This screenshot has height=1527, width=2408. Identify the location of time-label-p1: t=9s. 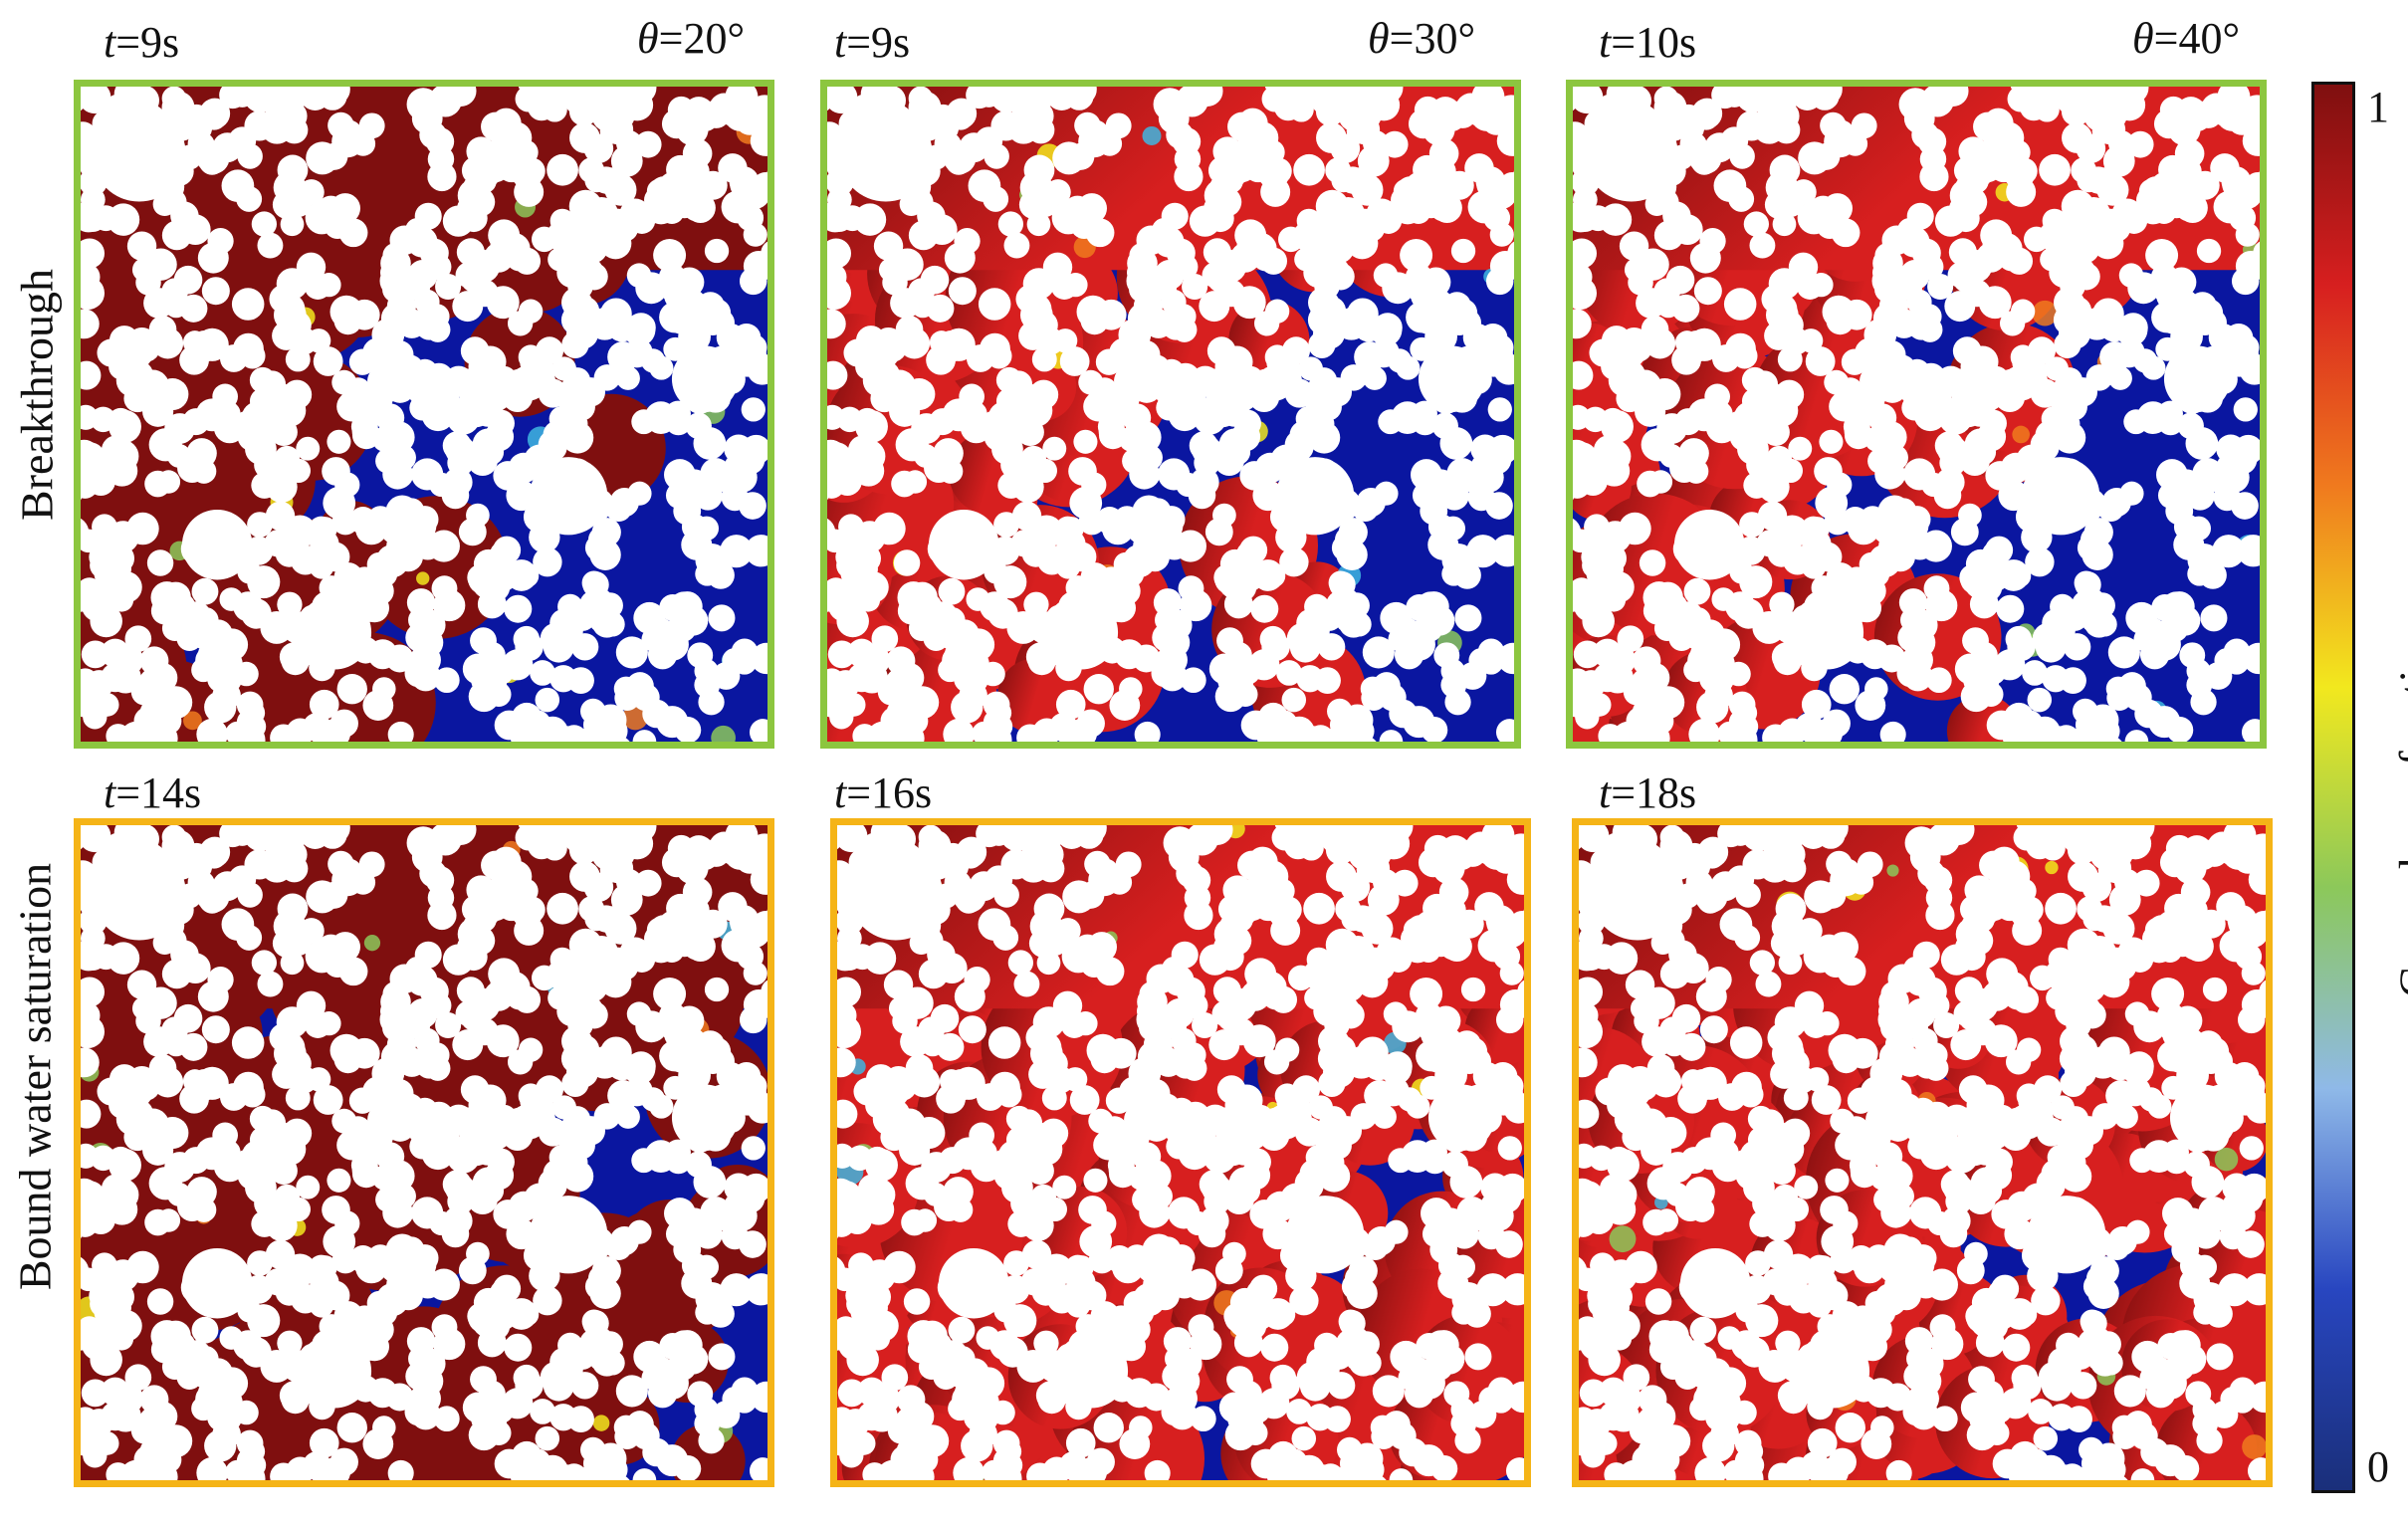
(873, 42).